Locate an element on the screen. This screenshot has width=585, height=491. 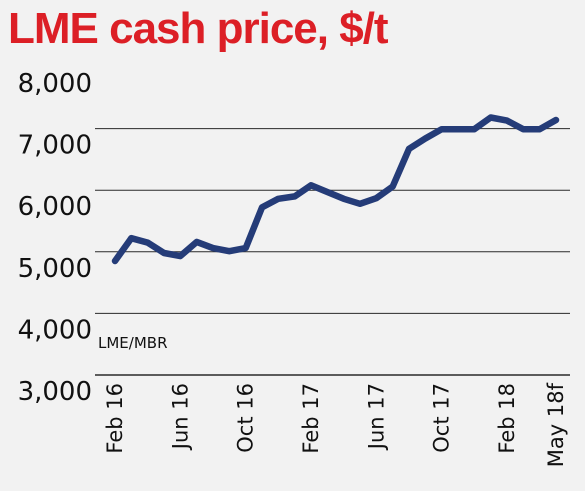
y-tick-label: 7,000 is located at coordinates (55, 146).